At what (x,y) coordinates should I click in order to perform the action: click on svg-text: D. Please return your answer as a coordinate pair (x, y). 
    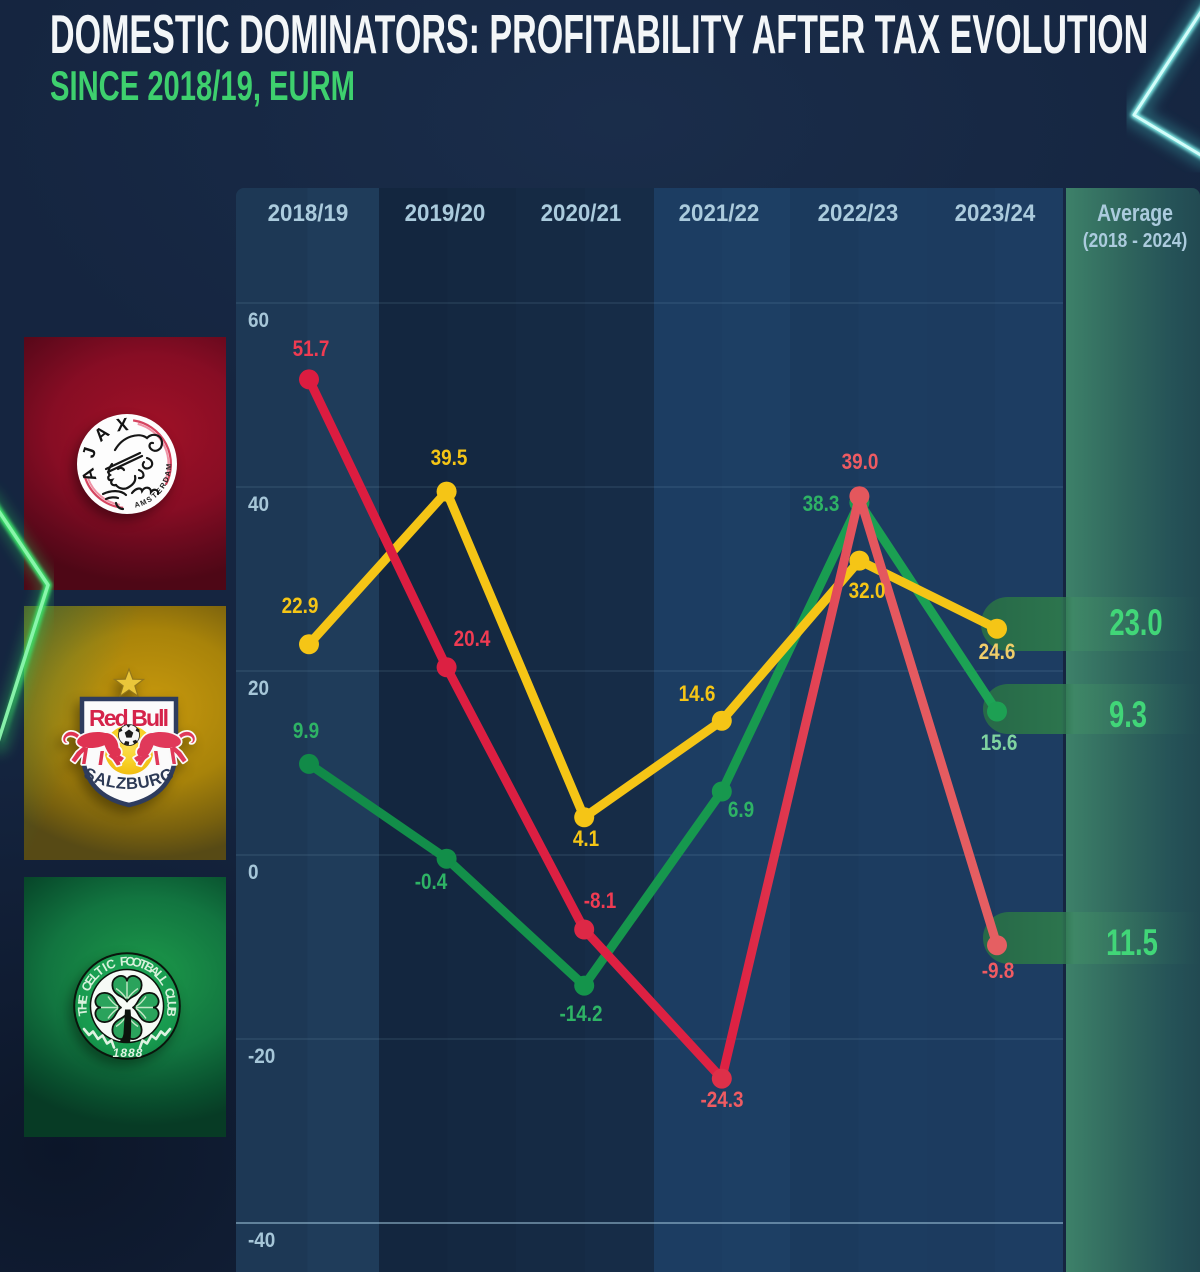
    Looking at the image, I should click on (166, 479).